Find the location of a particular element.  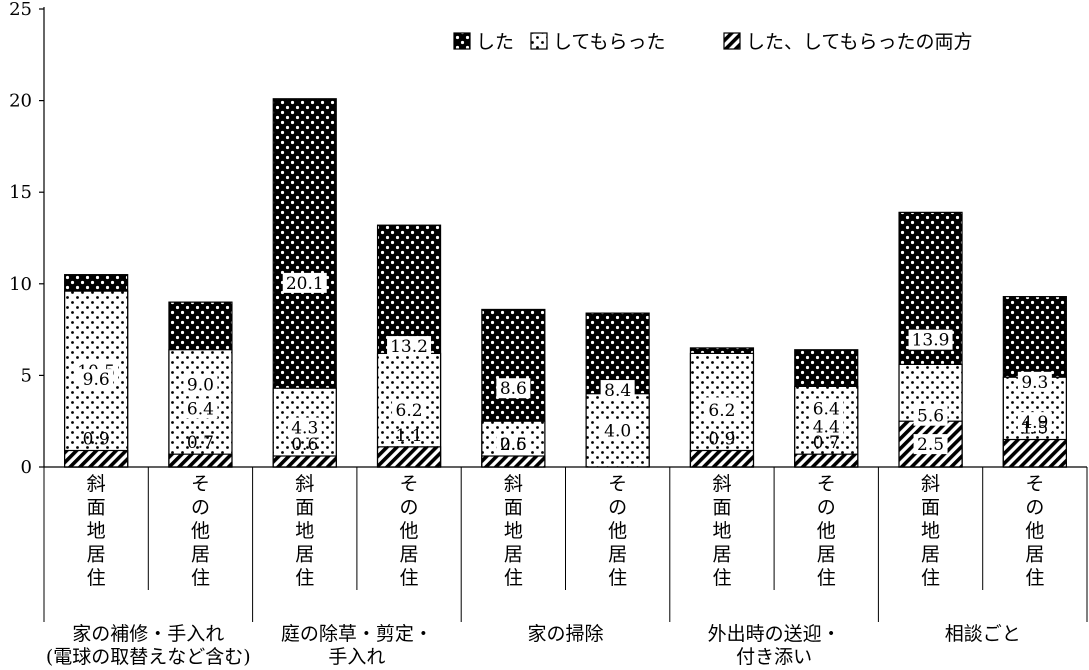

group-label-2-line-1: 庭の除草・剪定・ is located at coordinates (357, 634).